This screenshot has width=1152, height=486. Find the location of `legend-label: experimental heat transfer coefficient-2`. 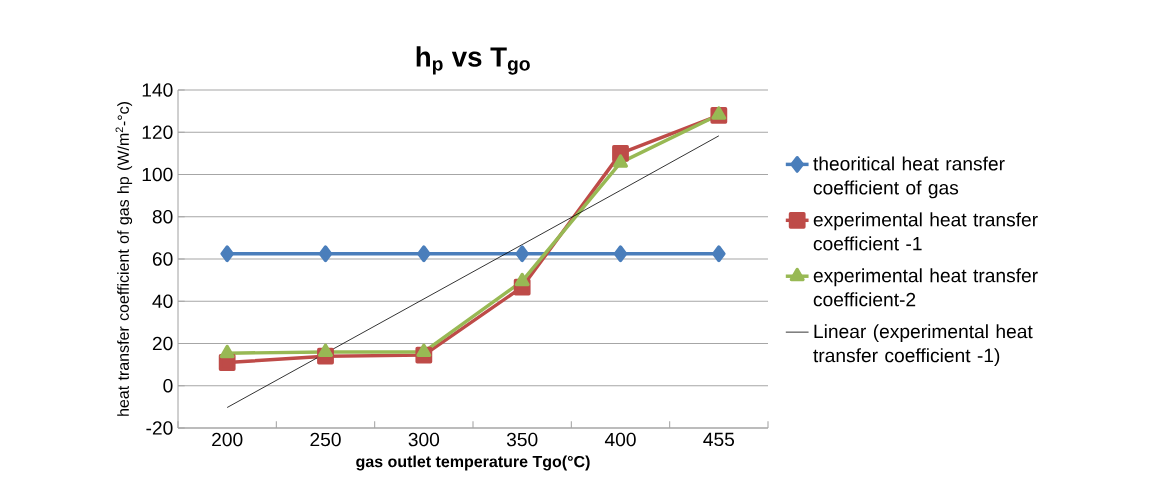

legend-label: experimental heat transfer coefficient-2 is located at coordinates (925, 287).